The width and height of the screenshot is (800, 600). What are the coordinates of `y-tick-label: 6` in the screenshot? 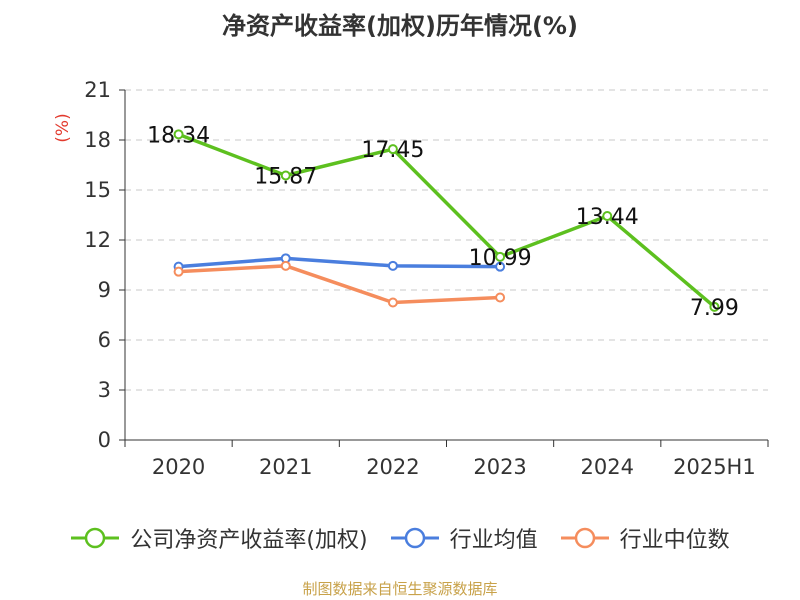 It's located at (104, 340).